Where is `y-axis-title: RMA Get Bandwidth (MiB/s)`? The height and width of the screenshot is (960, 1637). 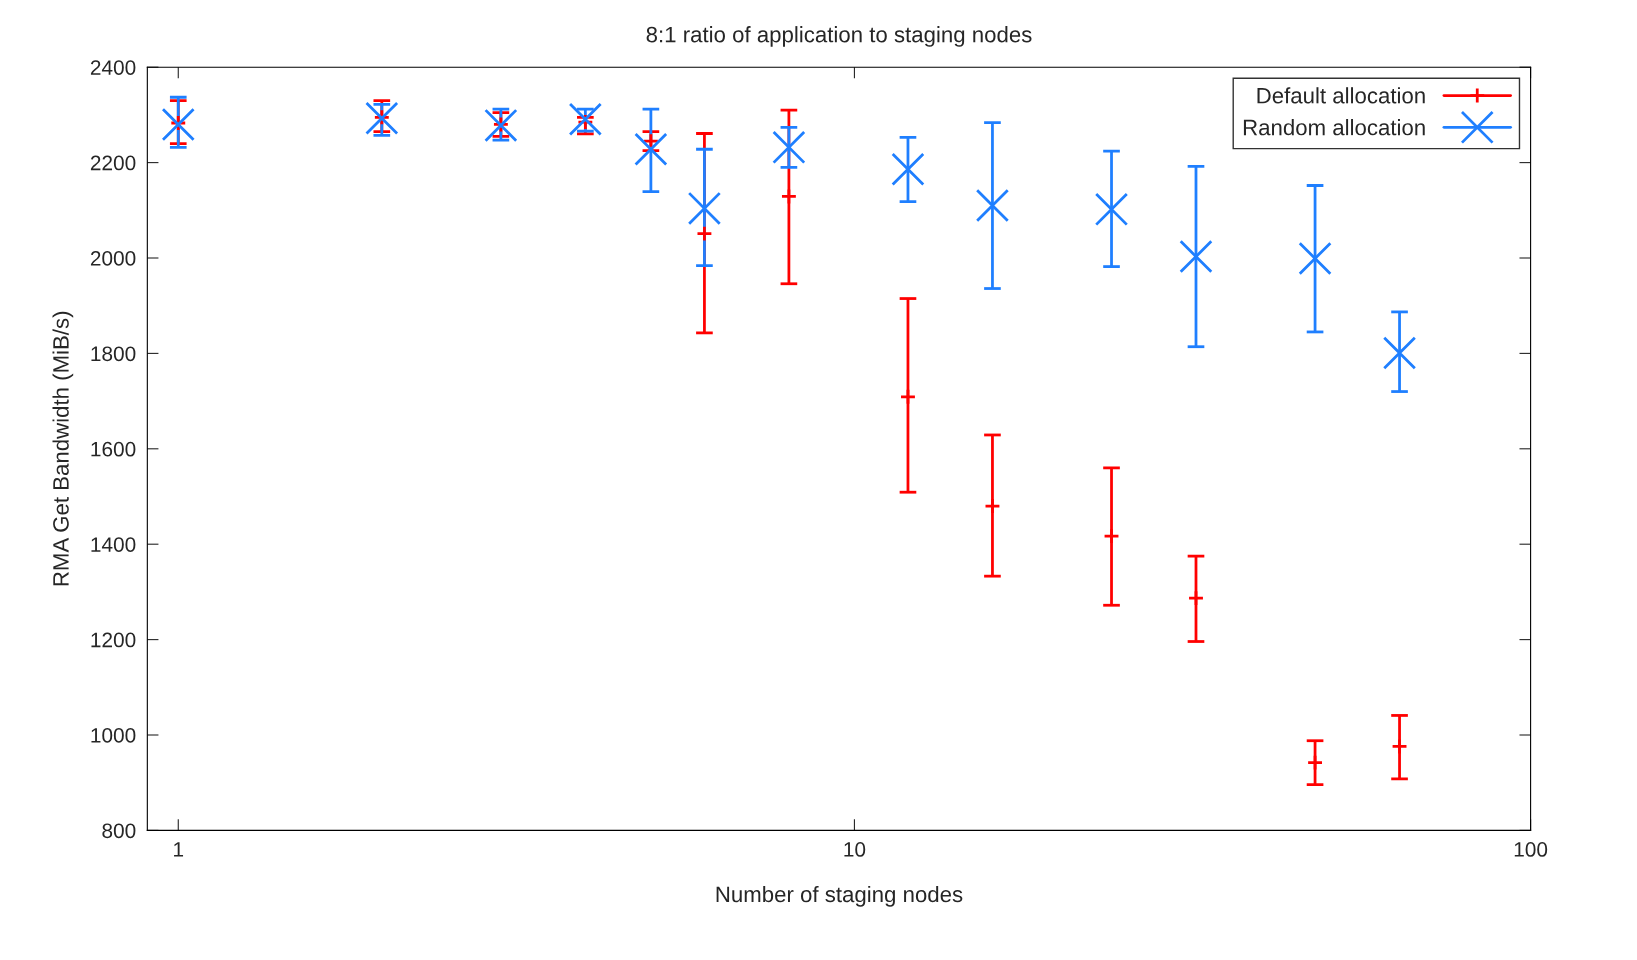 y-axis-title: RMA Get Bandwidth (MiB/s) is located at coordinates (63, 448).